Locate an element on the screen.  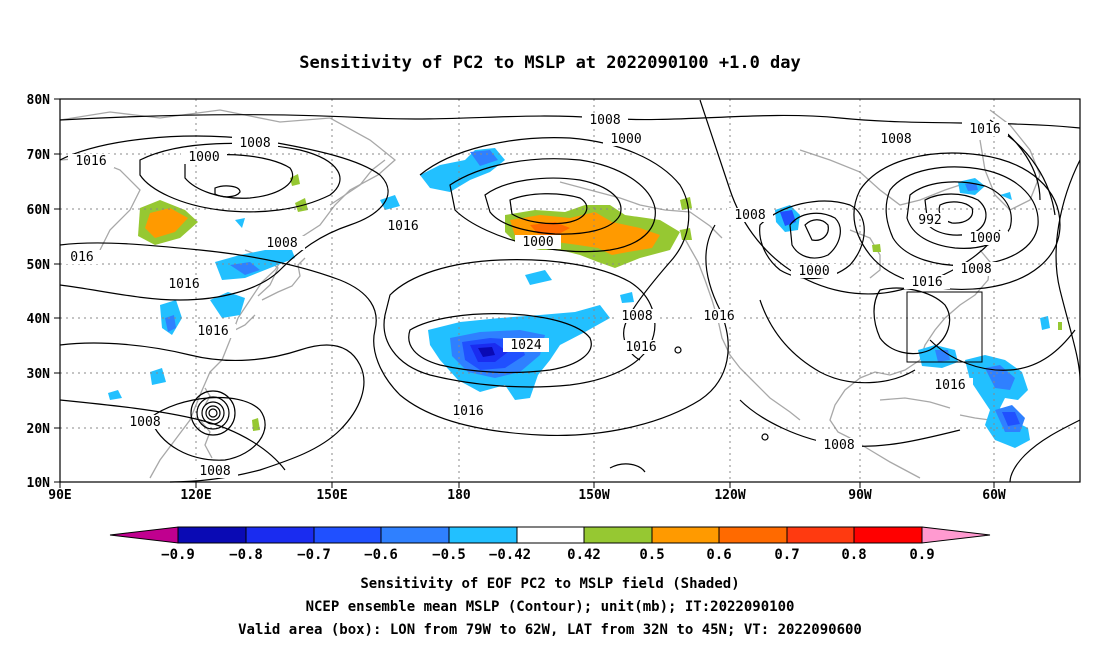
lat-axis-labels: 80N 70N 60N 50N 40N 30N 20N 10N is located at coordinates (39, 292).